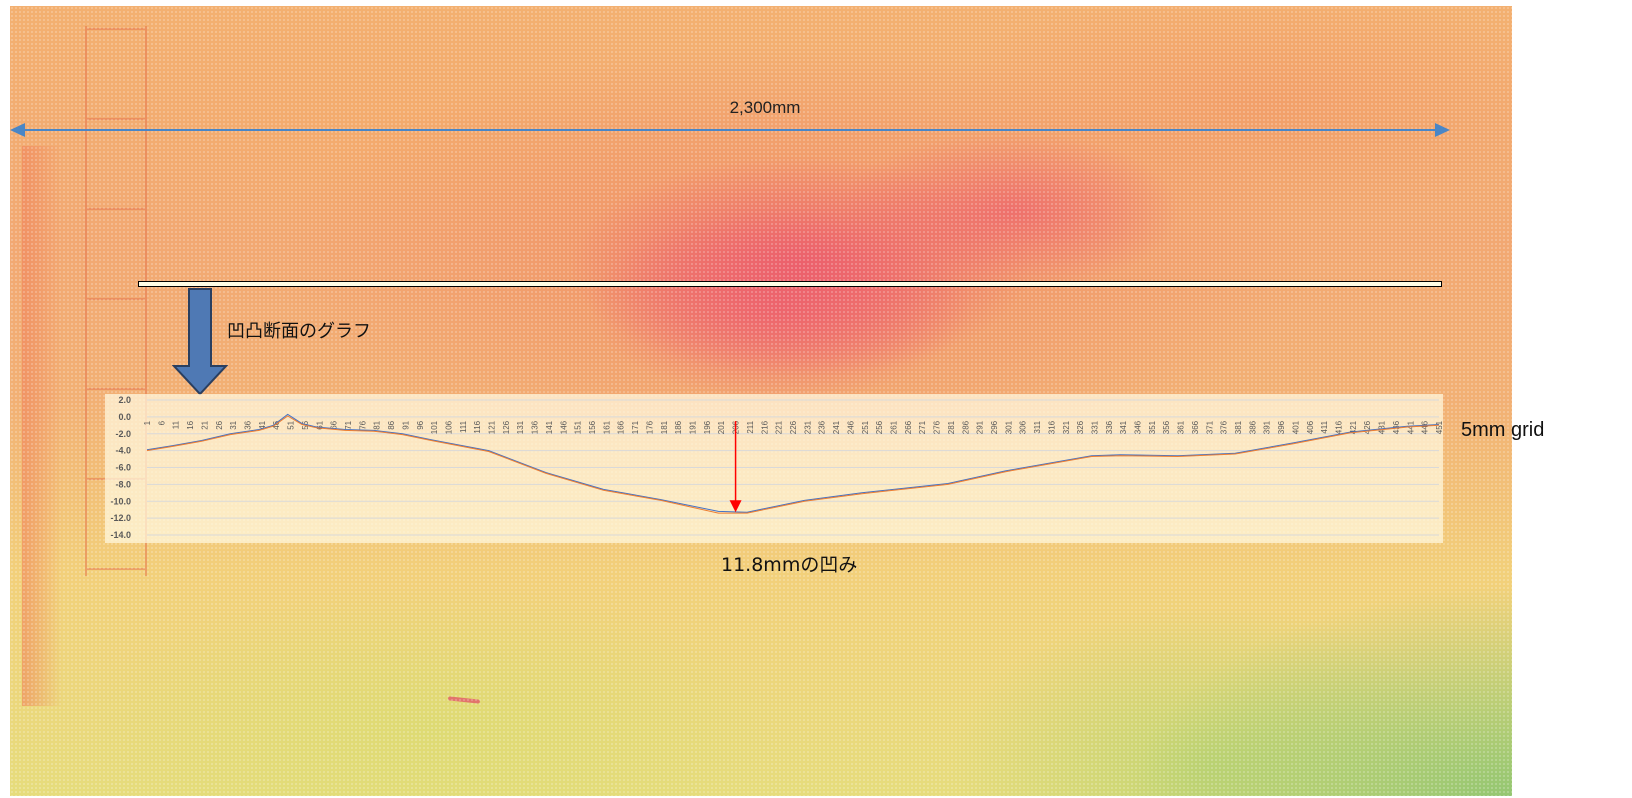  I want to click on x-tick-label: 311, so click(1037, 426).